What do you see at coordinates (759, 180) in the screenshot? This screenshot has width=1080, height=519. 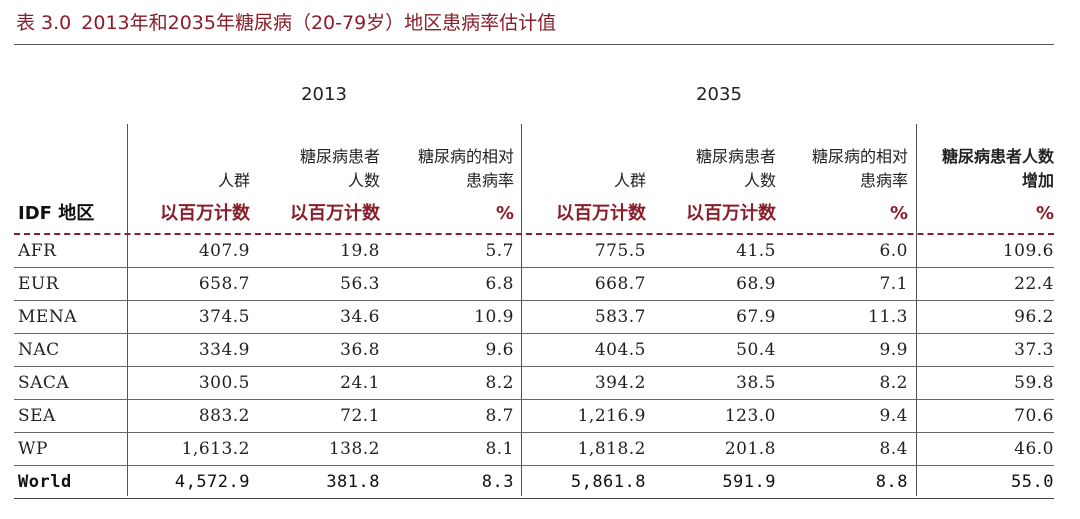 I see `column-header-line2: 人数` at bounding box center [759, 180].